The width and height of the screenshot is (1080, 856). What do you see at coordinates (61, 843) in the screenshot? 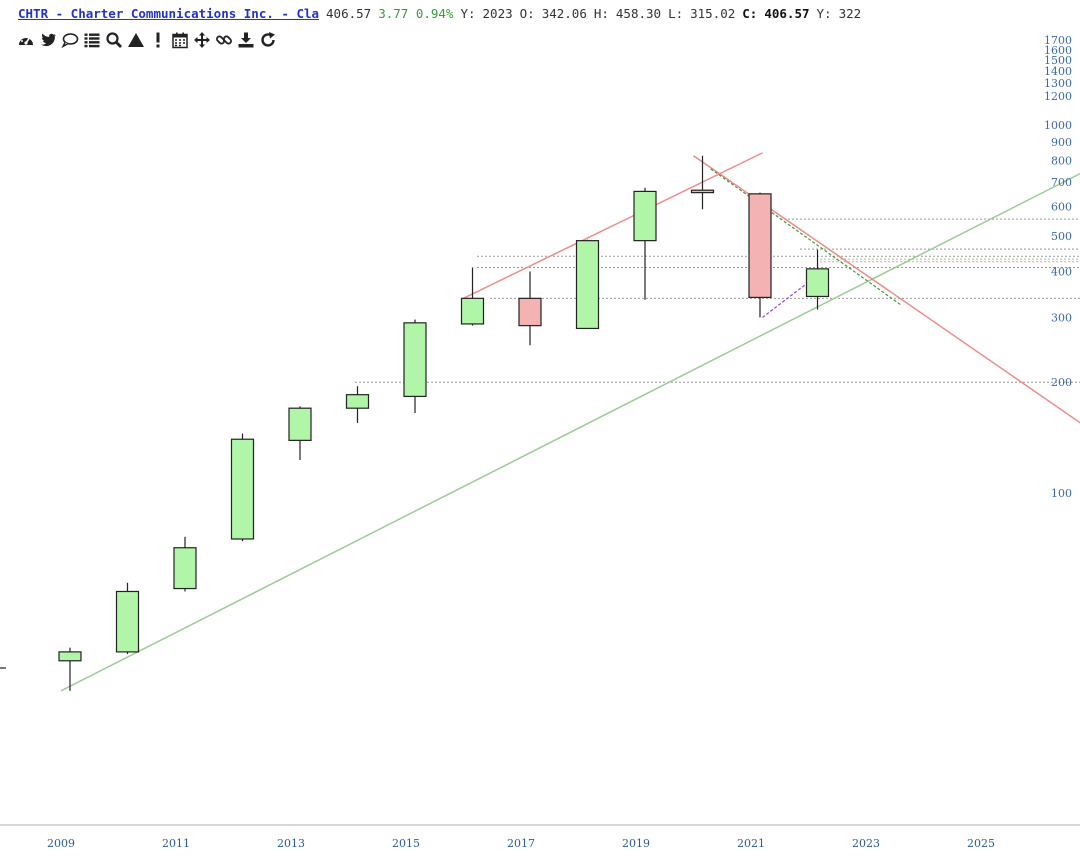
I see `x-tick-label: 2009` at bounding box center [61, 843].